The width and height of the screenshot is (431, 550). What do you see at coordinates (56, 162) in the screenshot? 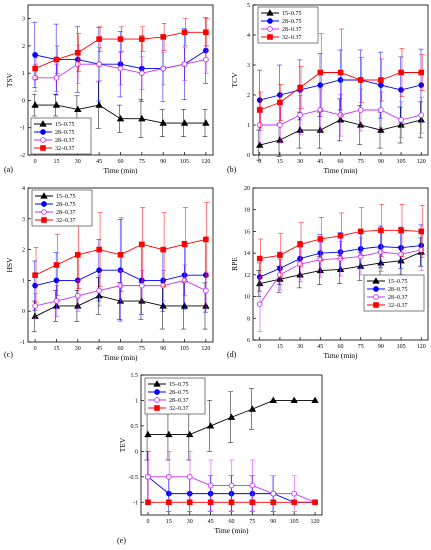
I see `x-tick-label: 15` at bounding box center [56, 162].